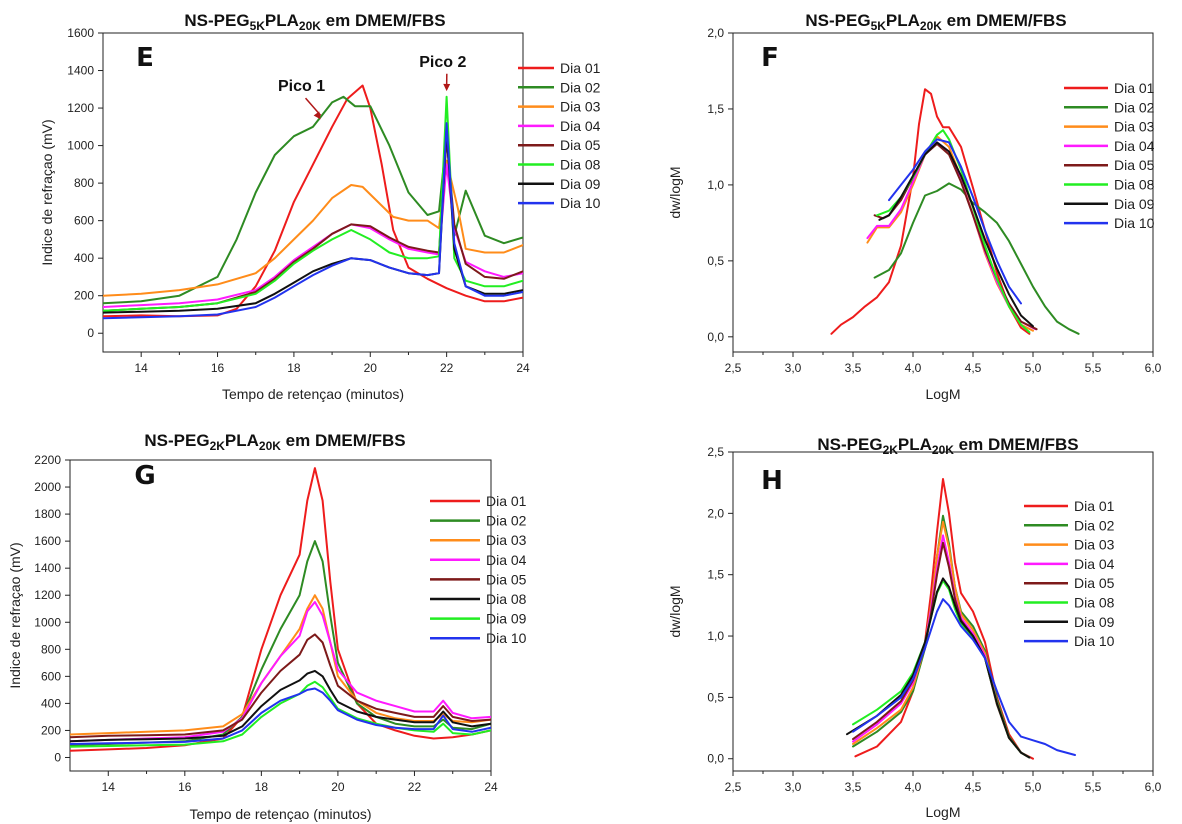  I want to click on panel-f-xtick-label: 4,0, so click(913, 368).